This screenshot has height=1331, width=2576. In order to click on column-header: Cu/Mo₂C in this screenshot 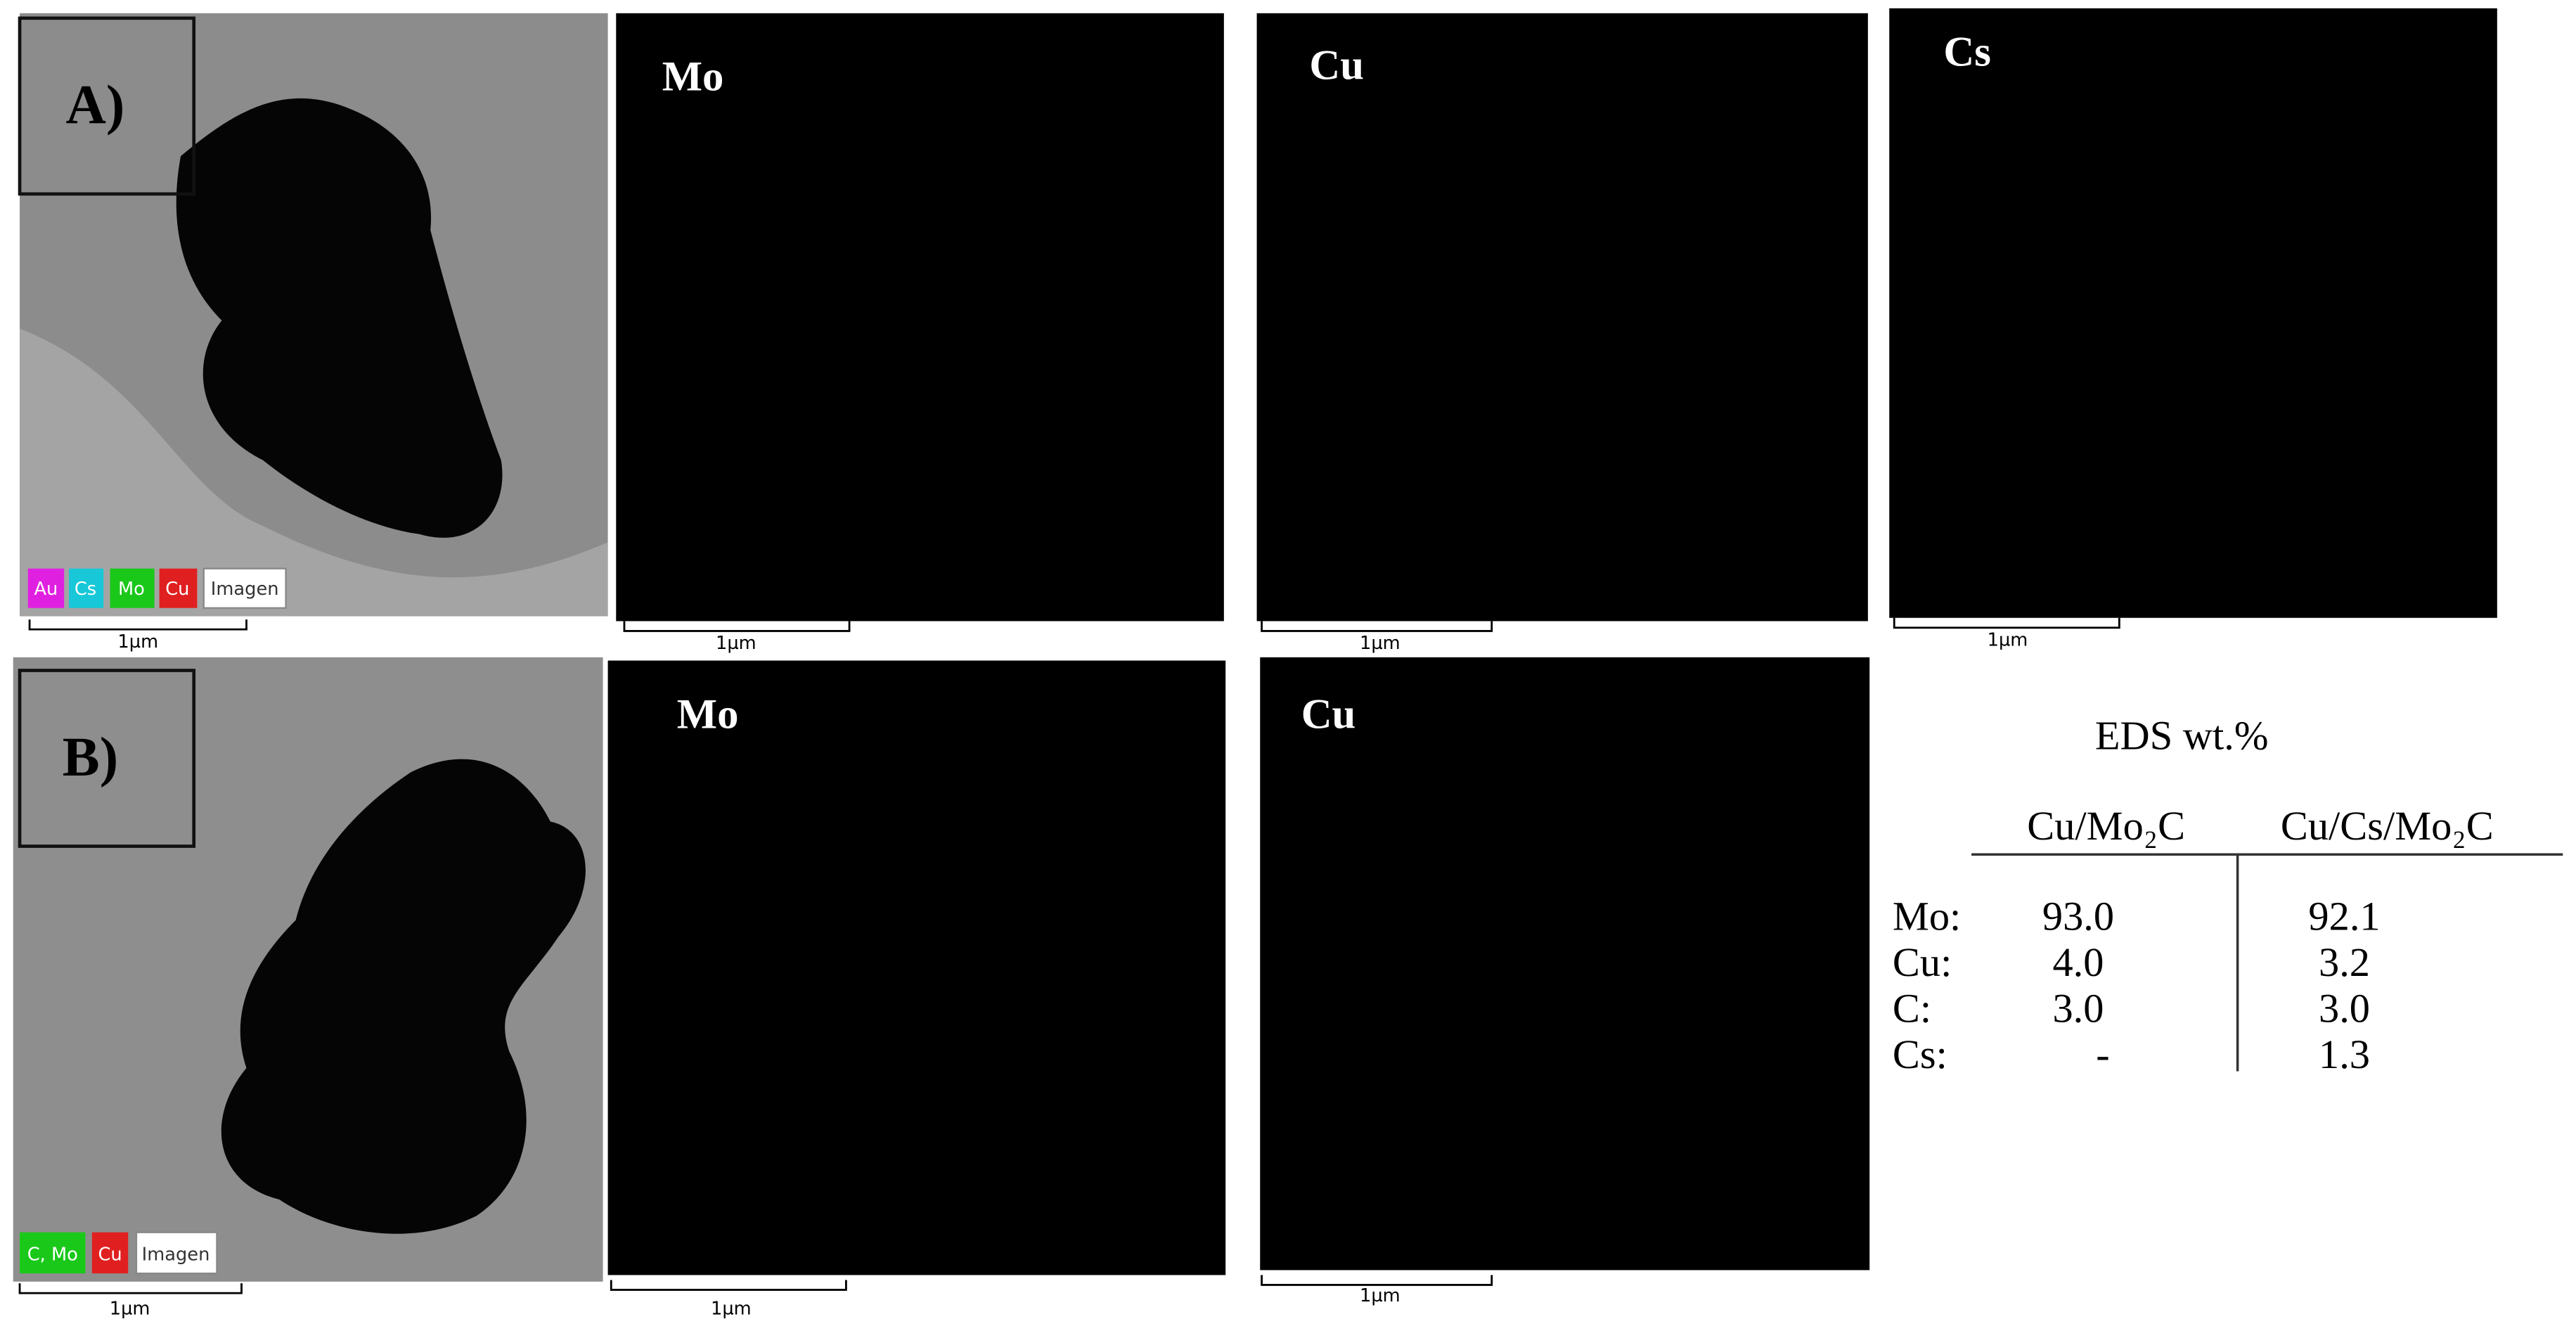, I will do `click(2106, 826)`.